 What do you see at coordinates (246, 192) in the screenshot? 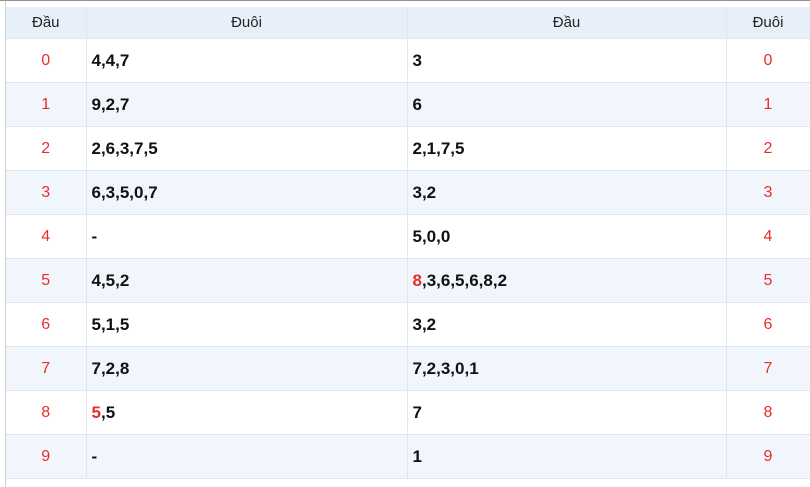
I see `tail-values-cell: 6,3,5,0,7` at bounding box center [246, 192].